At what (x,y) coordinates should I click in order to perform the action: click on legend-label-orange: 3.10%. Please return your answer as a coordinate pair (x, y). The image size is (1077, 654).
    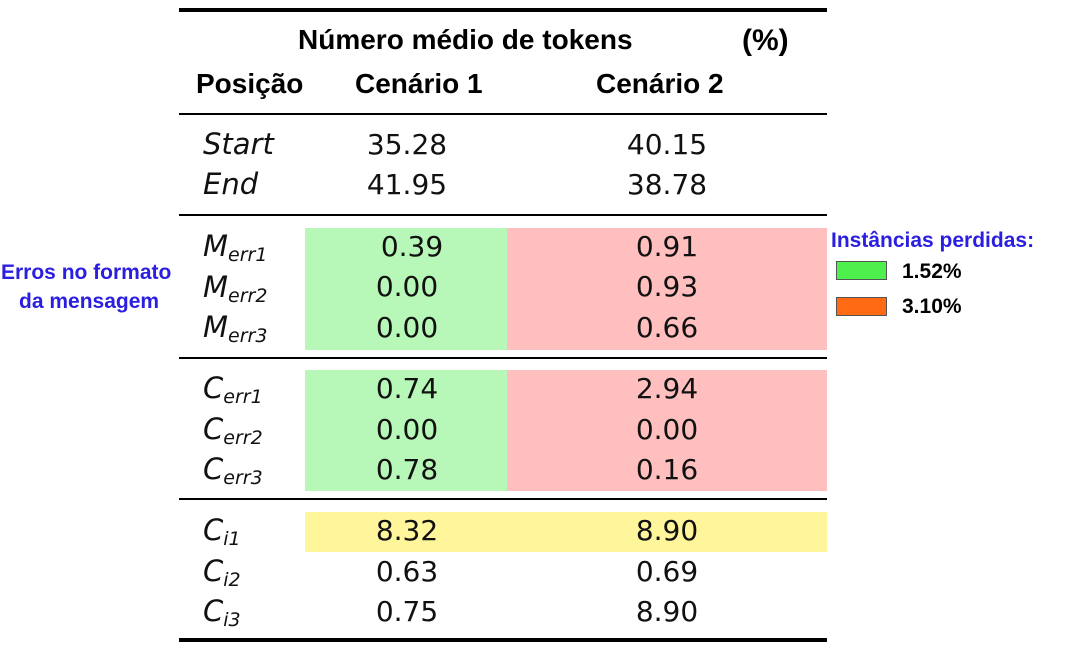
    Looking at the image, I should click on (932, 306).